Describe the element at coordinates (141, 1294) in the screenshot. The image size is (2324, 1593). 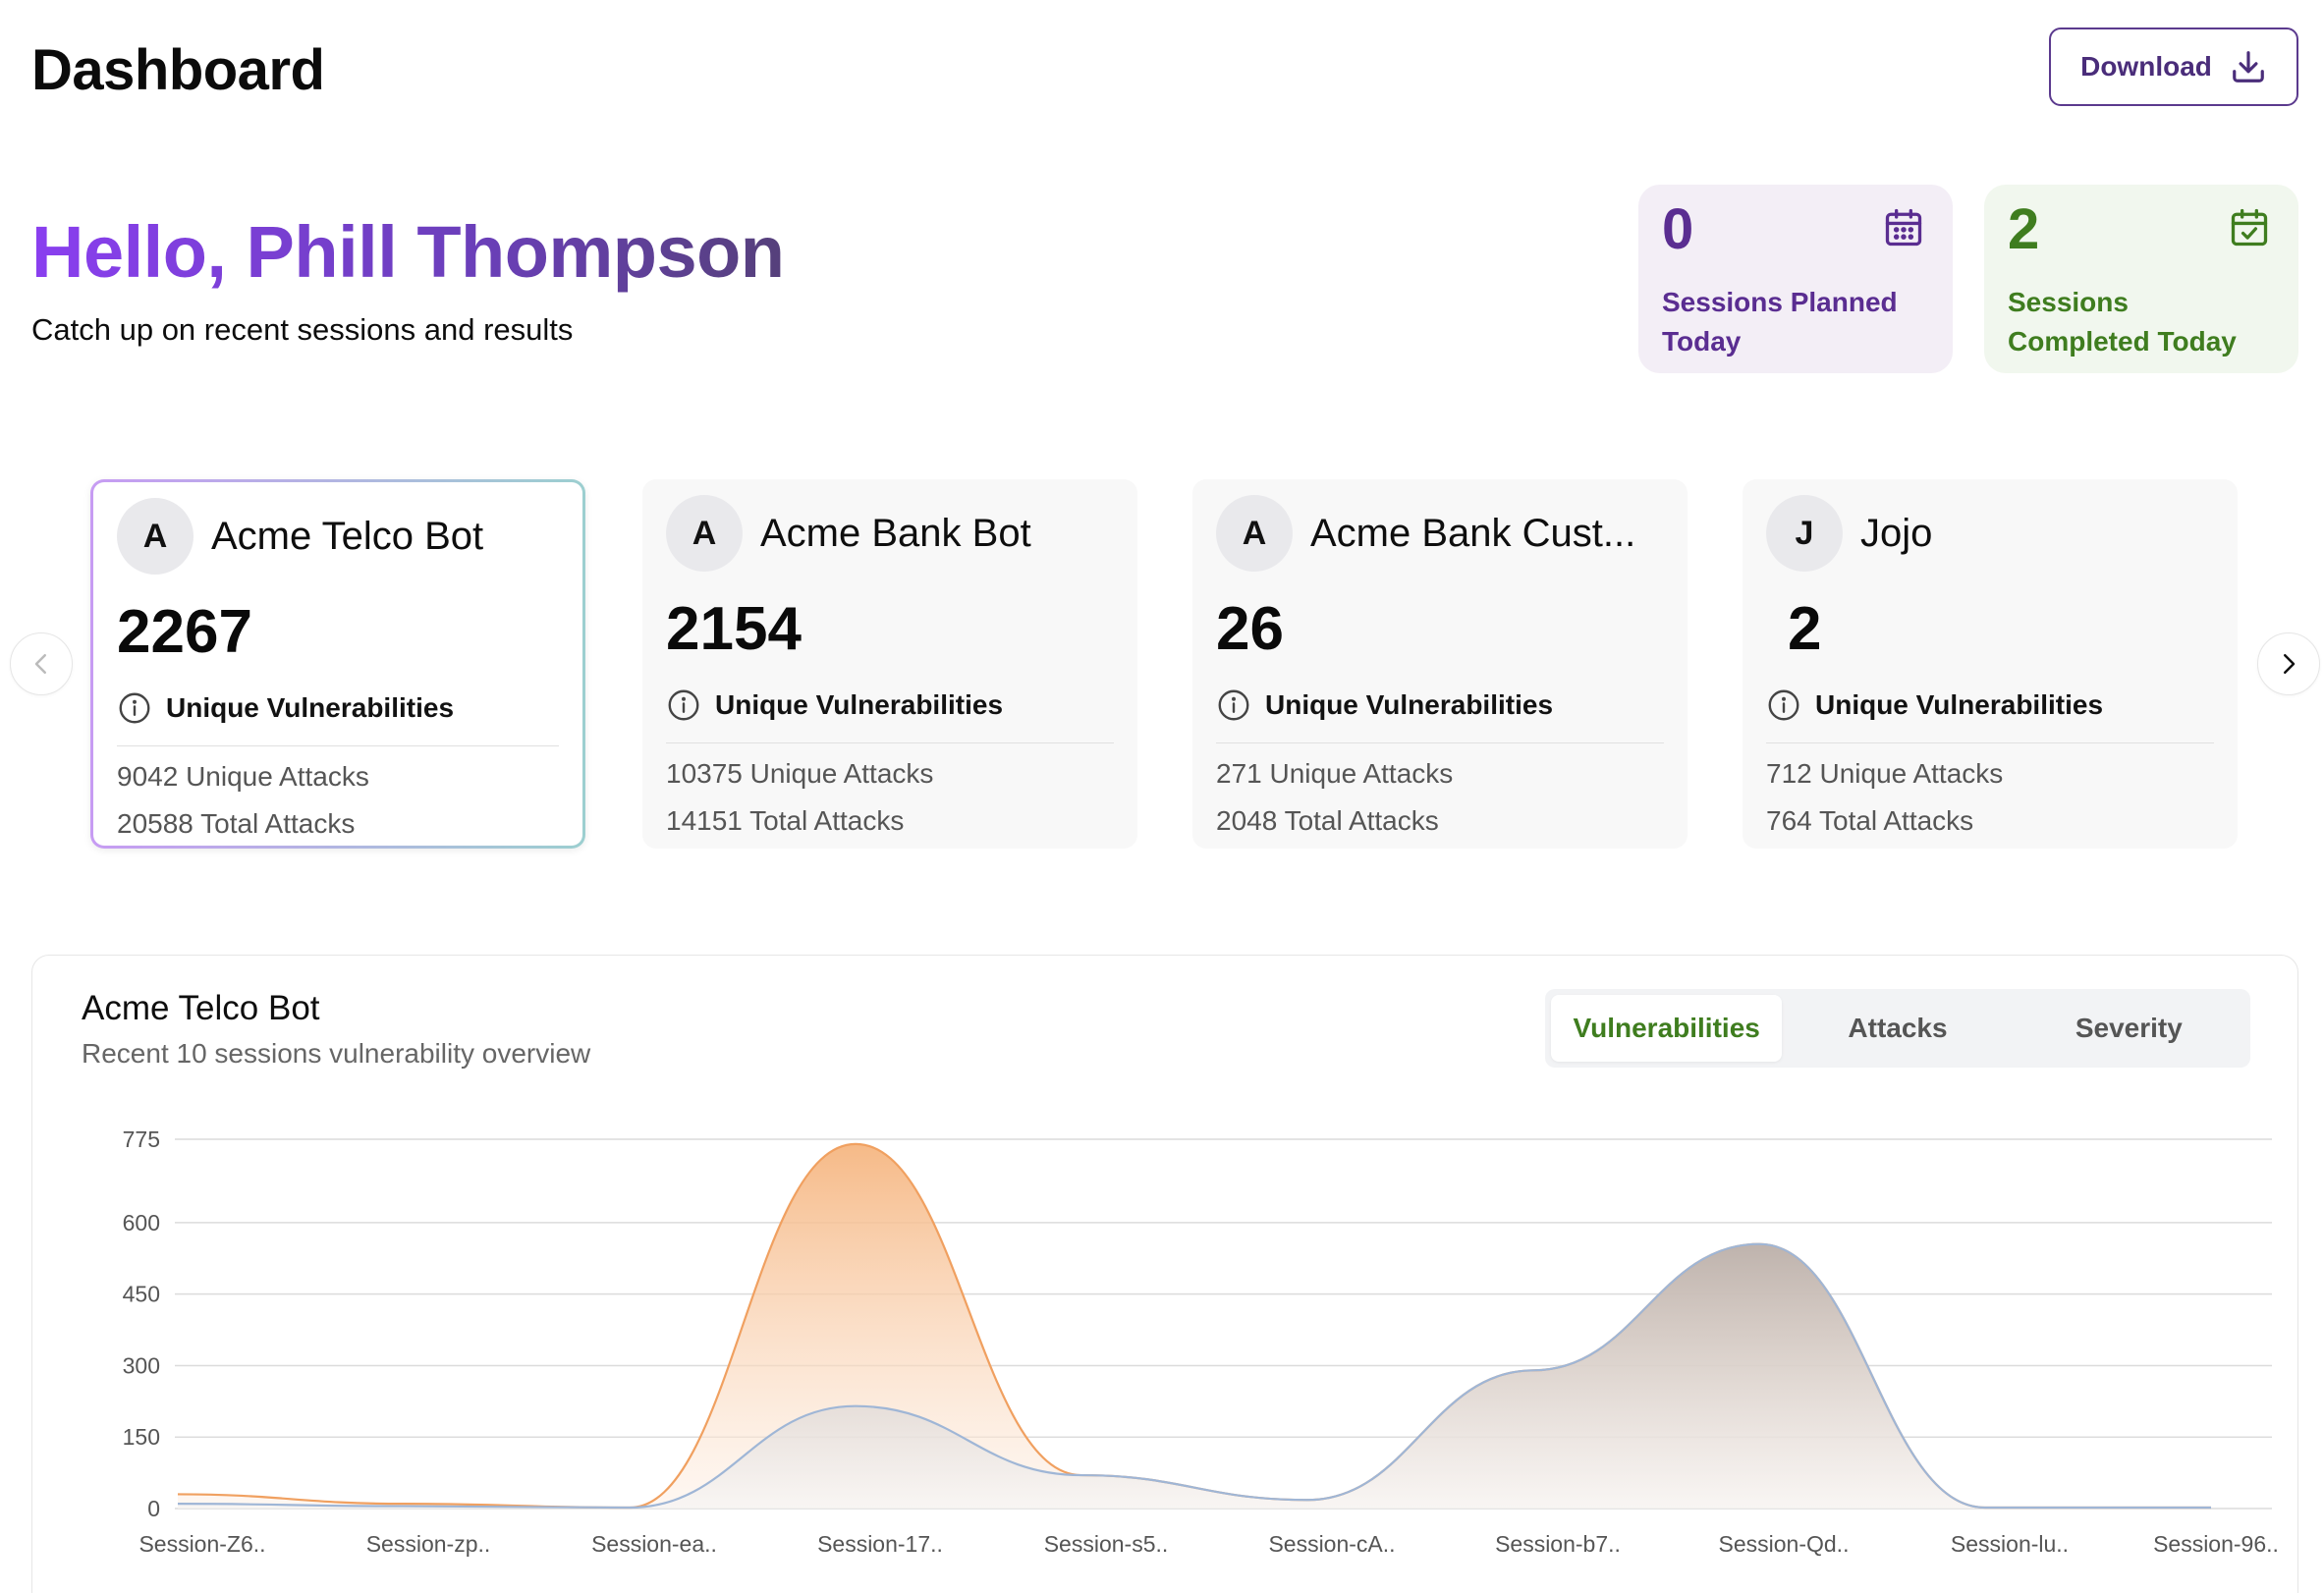
I see `y-tick-label: 450` at that location.